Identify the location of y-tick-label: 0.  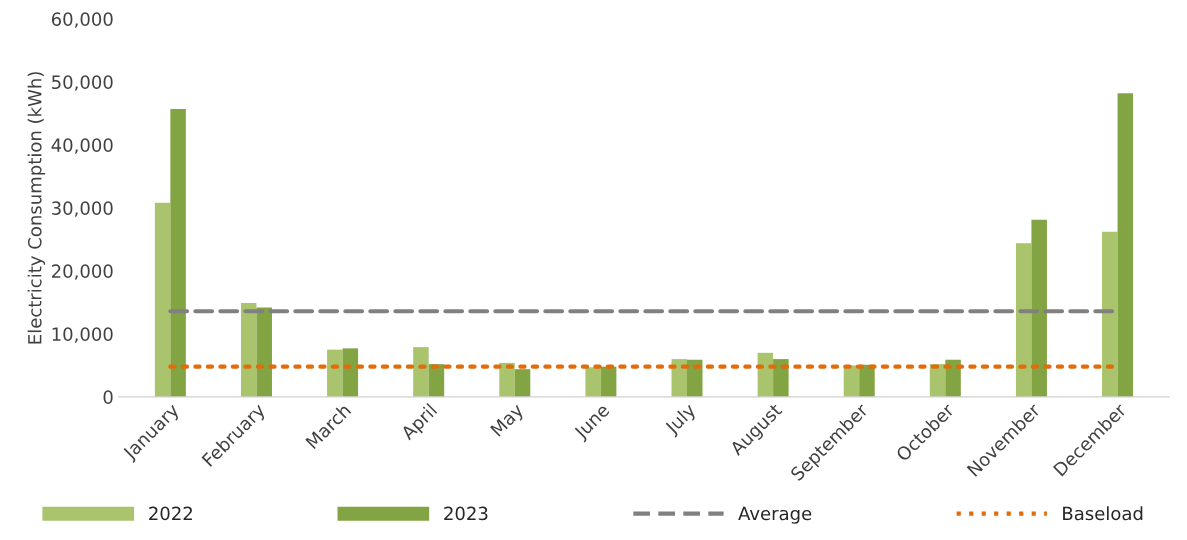
(108, 397).